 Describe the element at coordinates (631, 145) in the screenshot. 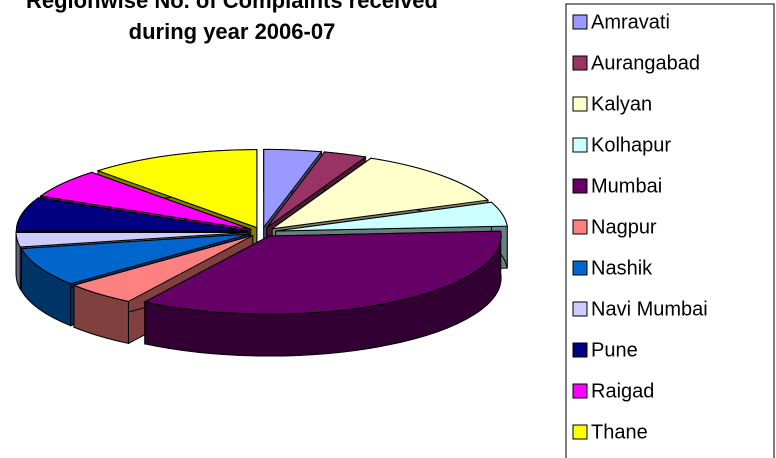

I see `legend-label: Kolhapur` at that location.